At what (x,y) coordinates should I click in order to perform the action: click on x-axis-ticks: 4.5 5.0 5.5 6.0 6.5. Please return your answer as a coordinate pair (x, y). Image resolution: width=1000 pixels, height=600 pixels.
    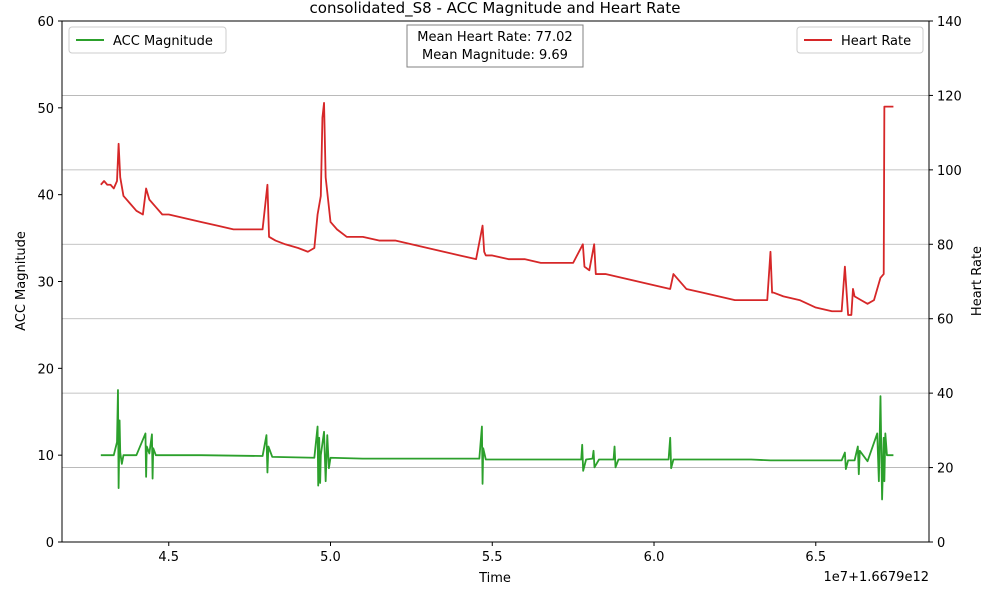
    Looking at the image, I should click on (492, 553).